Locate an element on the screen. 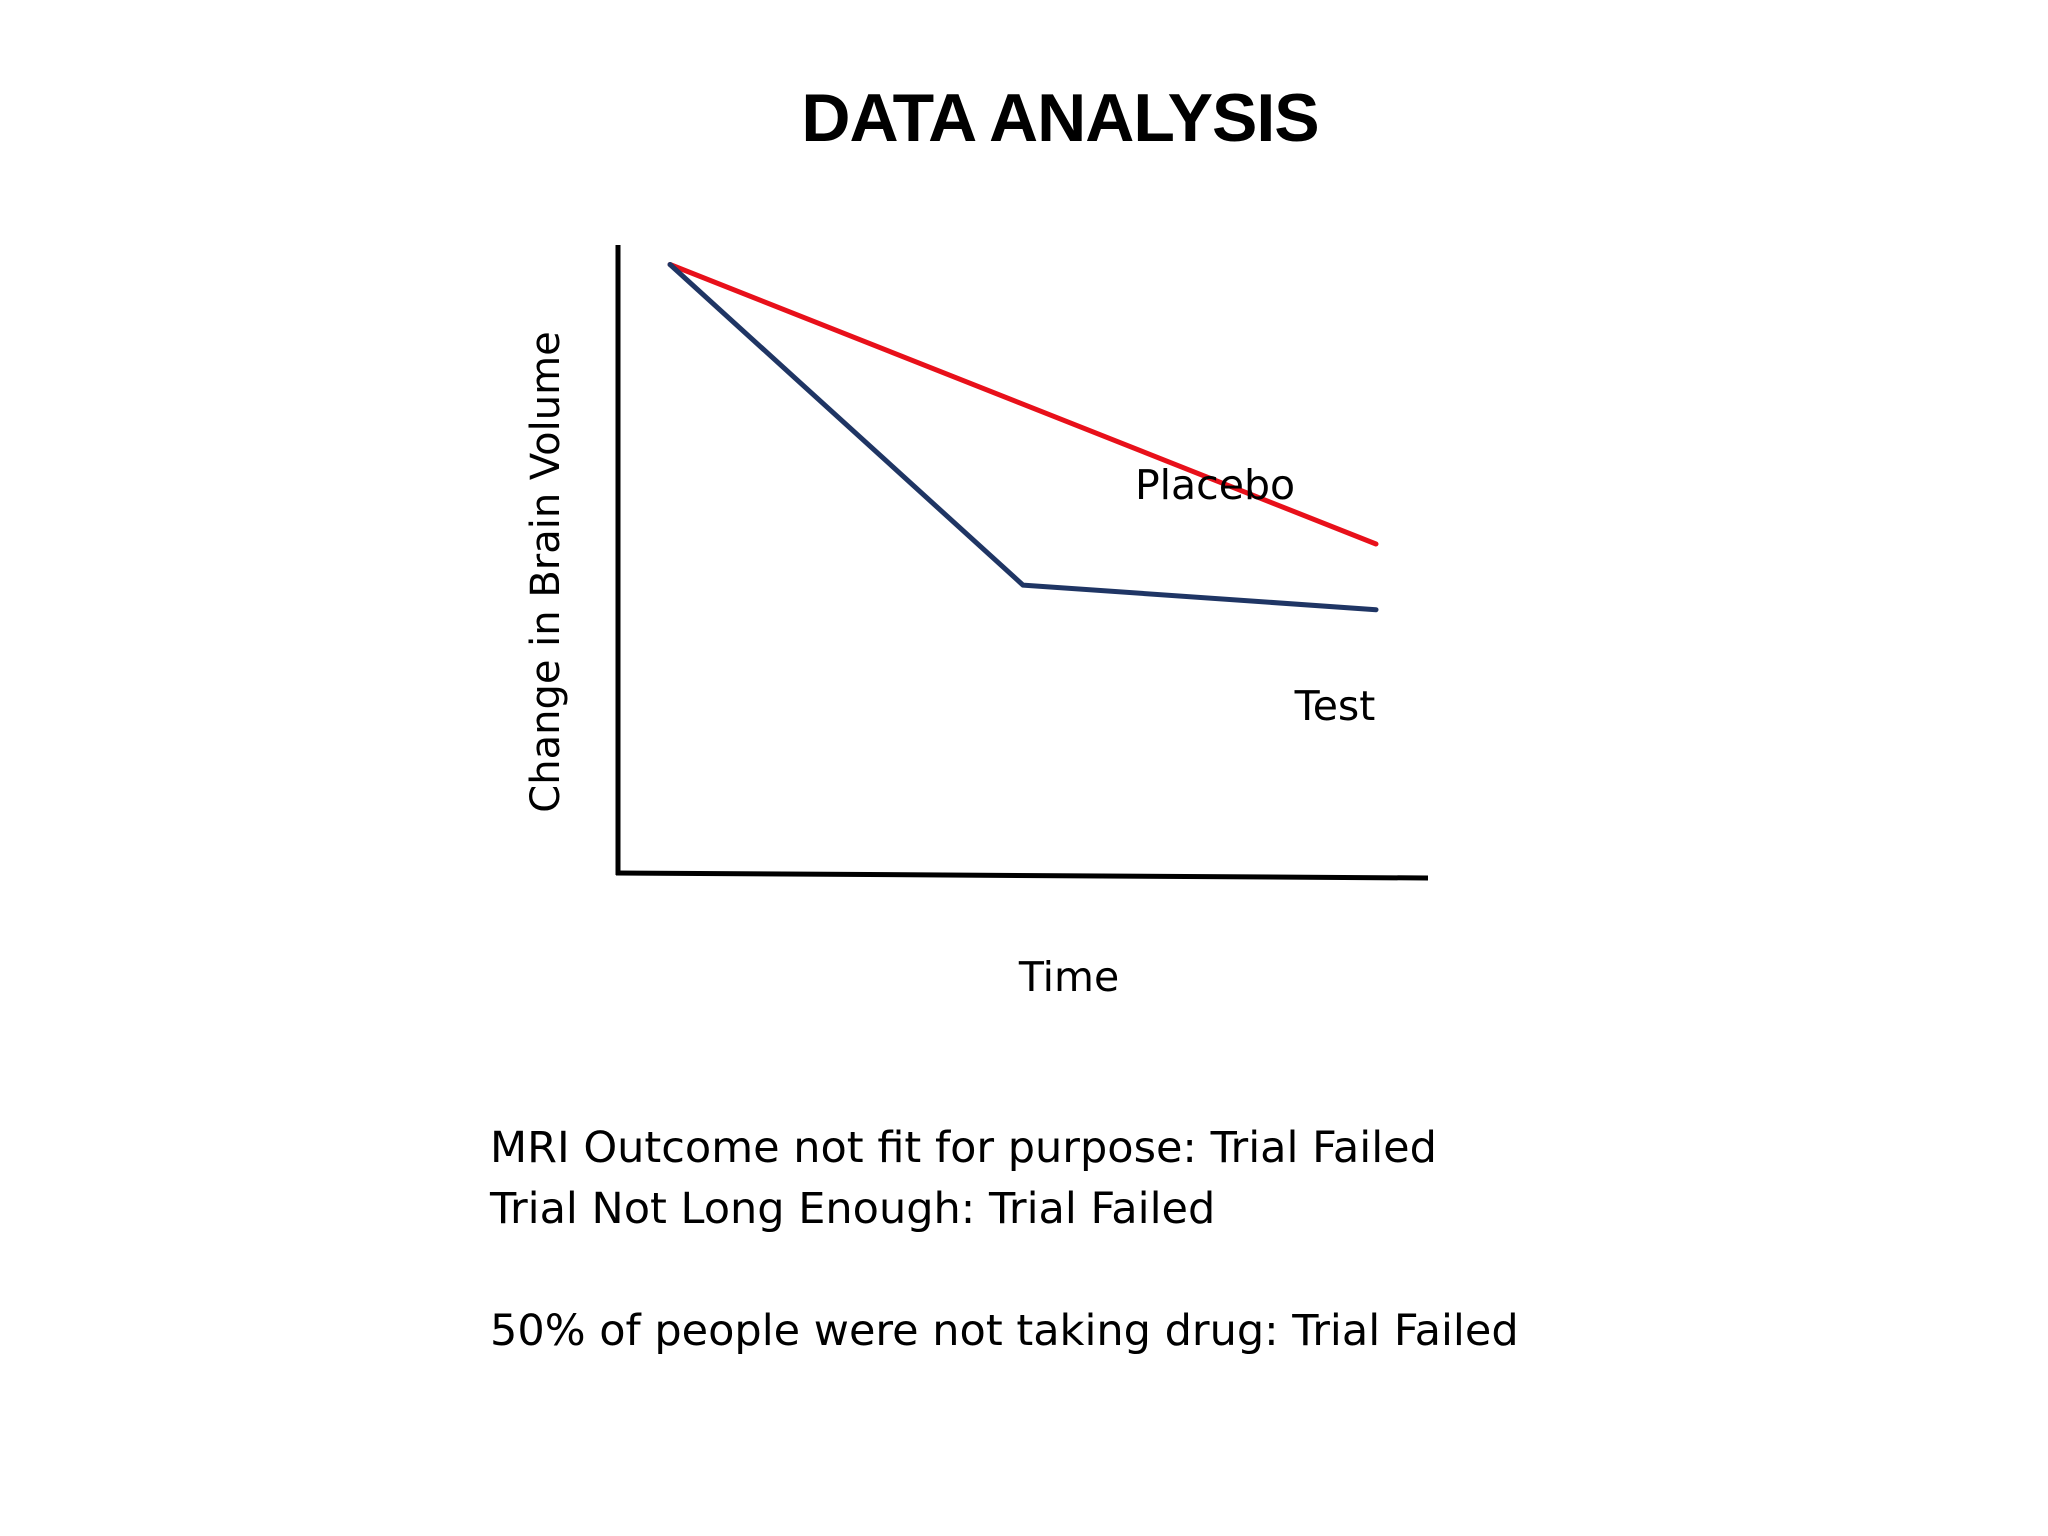  note-spacer is located at coordinates (1004, 1270).